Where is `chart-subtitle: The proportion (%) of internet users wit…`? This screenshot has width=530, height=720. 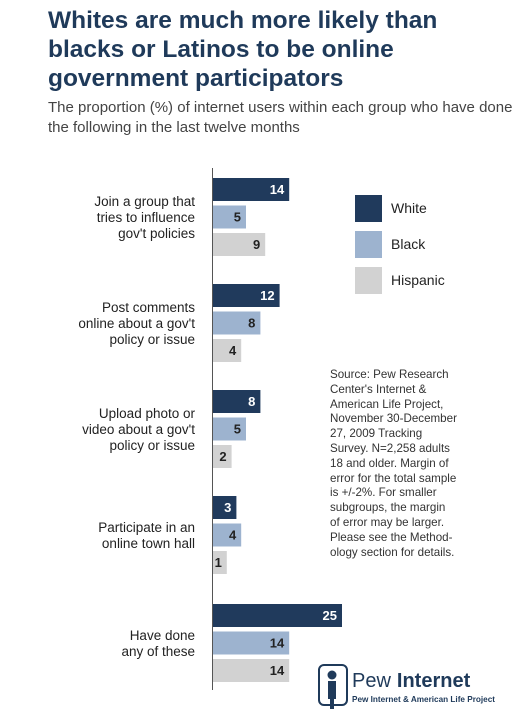
chart-subtitle: The proportion (%) of internet users wit… is located at coordinates (280, 117).